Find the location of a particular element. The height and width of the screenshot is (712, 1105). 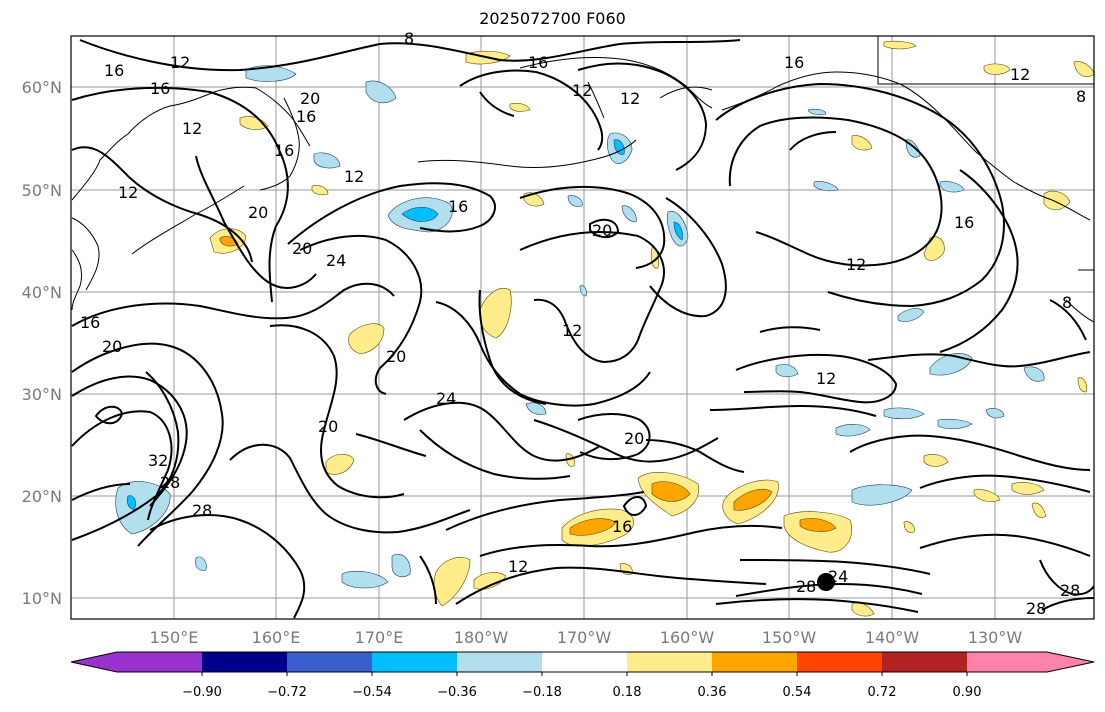

colorbar-tick-label: −0.54 is located at coordinates (372, 692).